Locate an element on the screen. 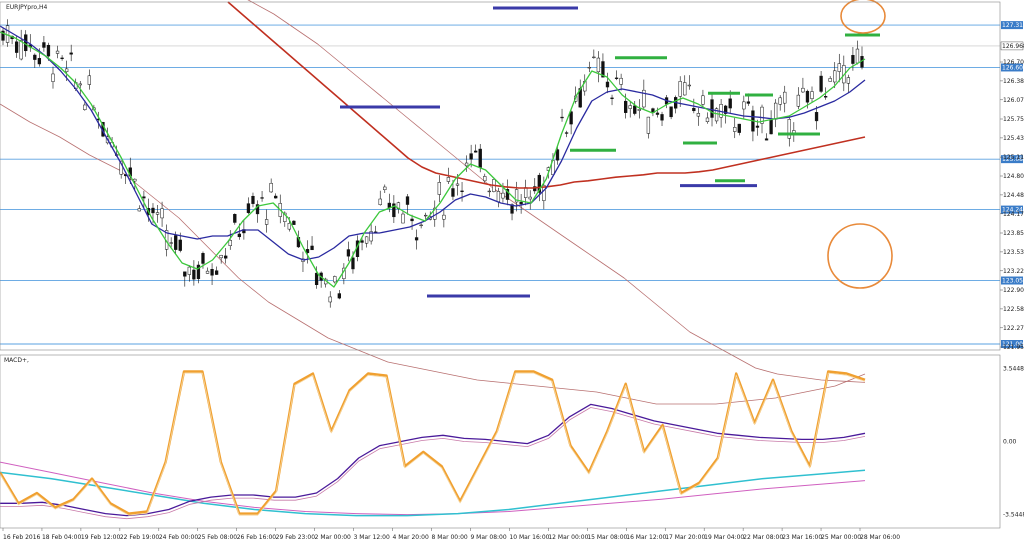 The height and width of the screenshot is (543, 1024). x-tick-label: 16 Feb 2016 is located at coordinates (22, 537).